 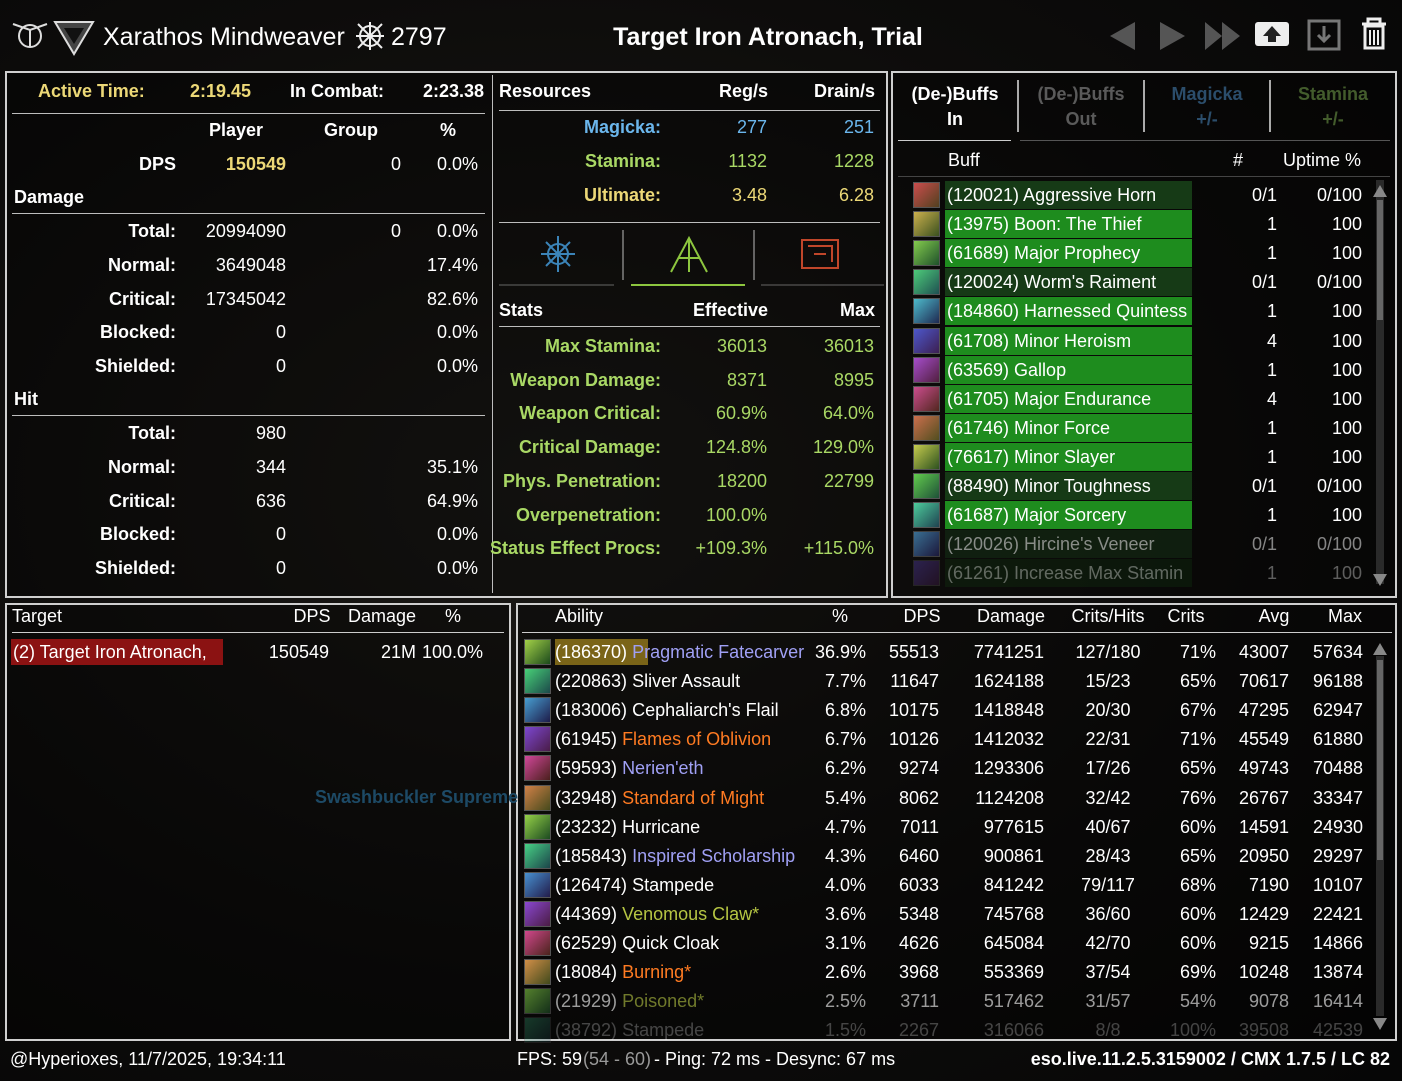 What do you see at coordinates (1337, 768) in the screenshot?
I see `ability-max: 70488` at bounding box center [1337, 768].